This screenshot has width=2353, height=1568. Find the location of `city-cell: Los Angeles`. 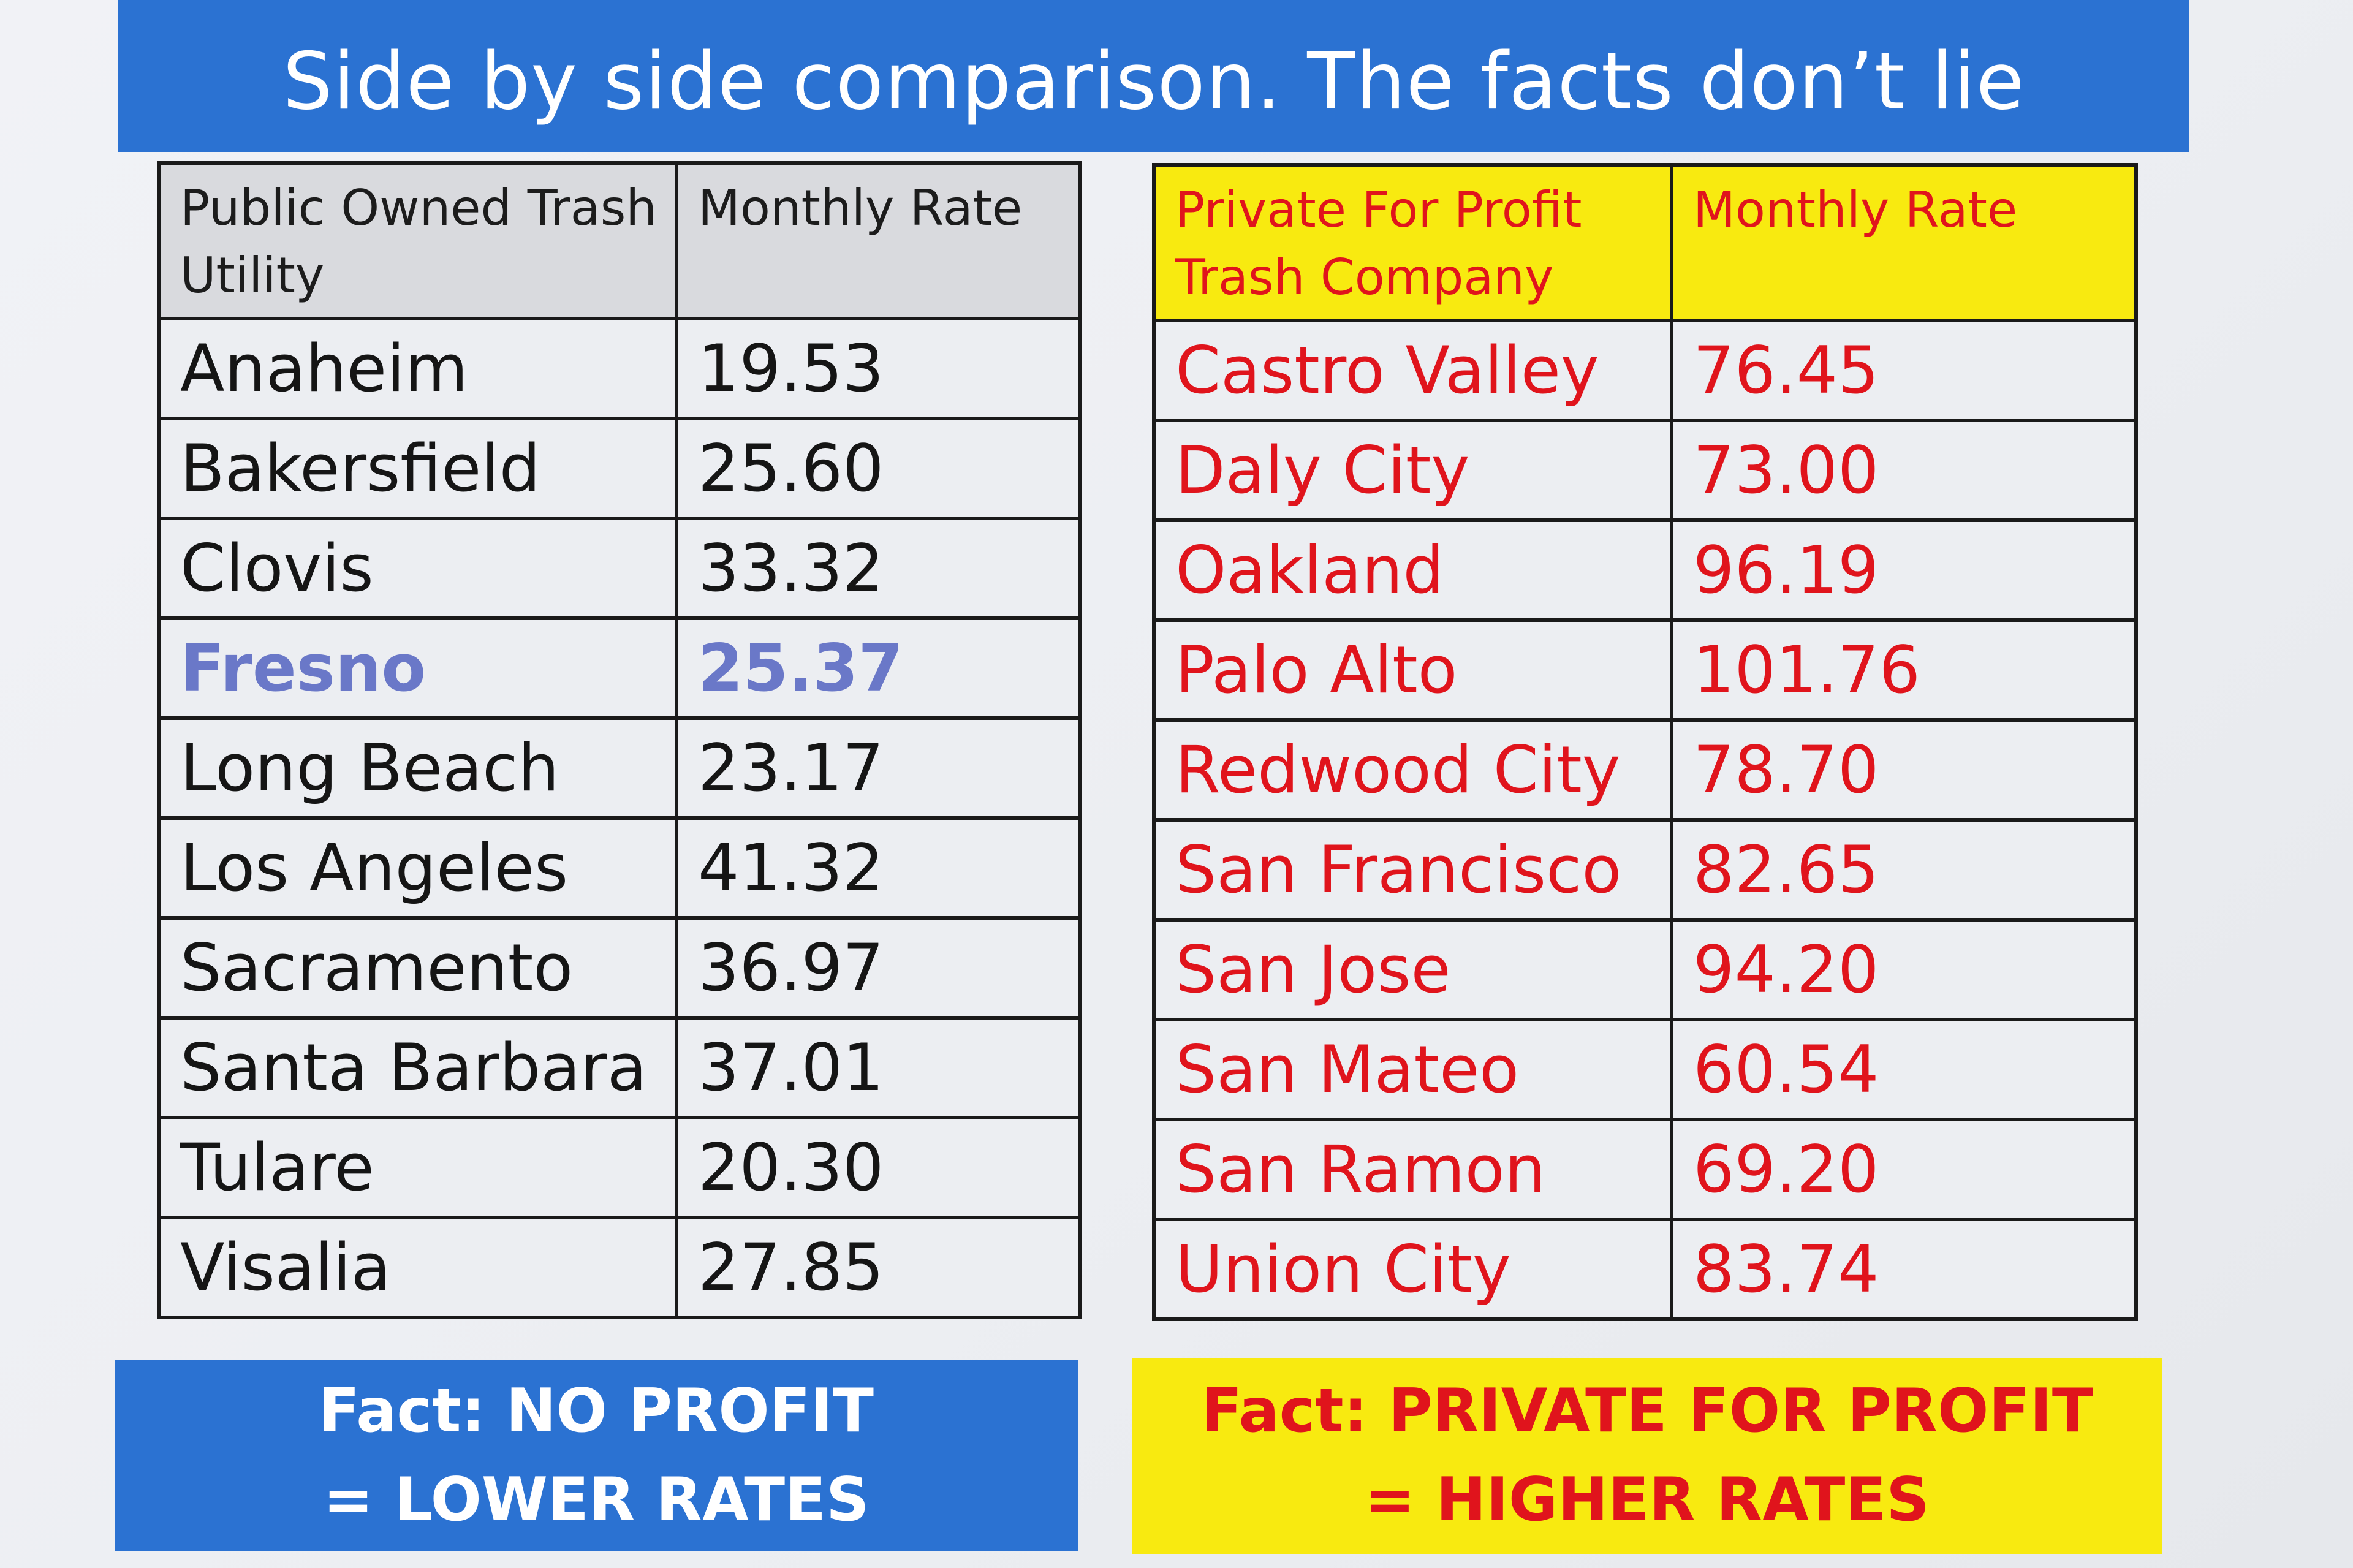

city-cell: Los Angeles is located at coordinates (418, 868).